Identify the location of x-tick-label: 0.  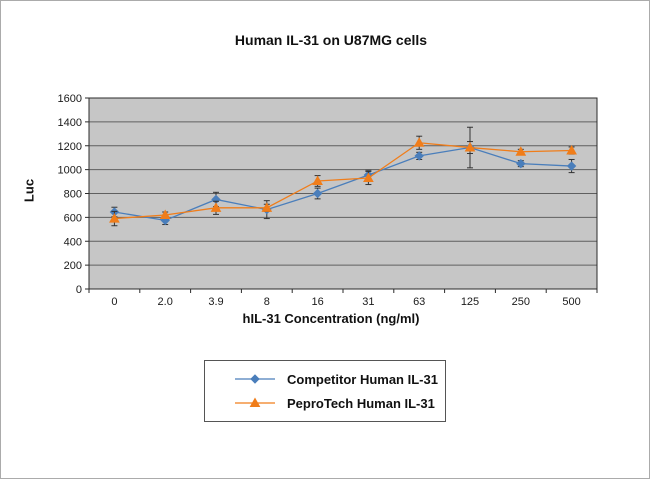
(114, 302).